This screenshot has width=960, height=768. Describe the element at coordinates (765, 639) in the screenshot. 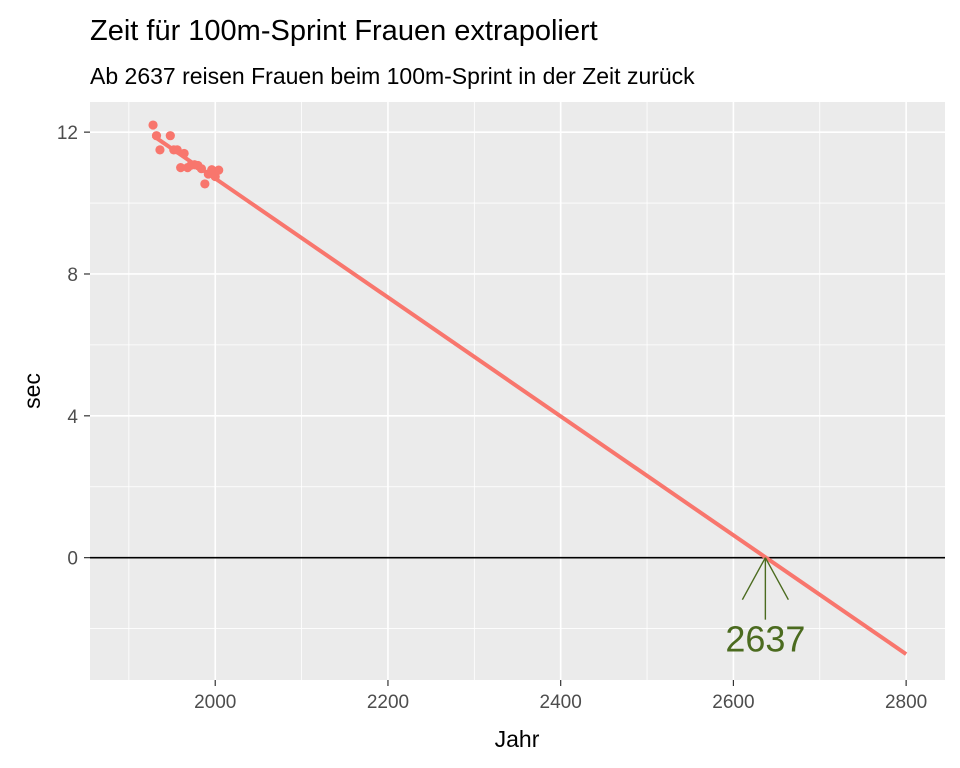

I see `annotation-label: 2637` at that location.